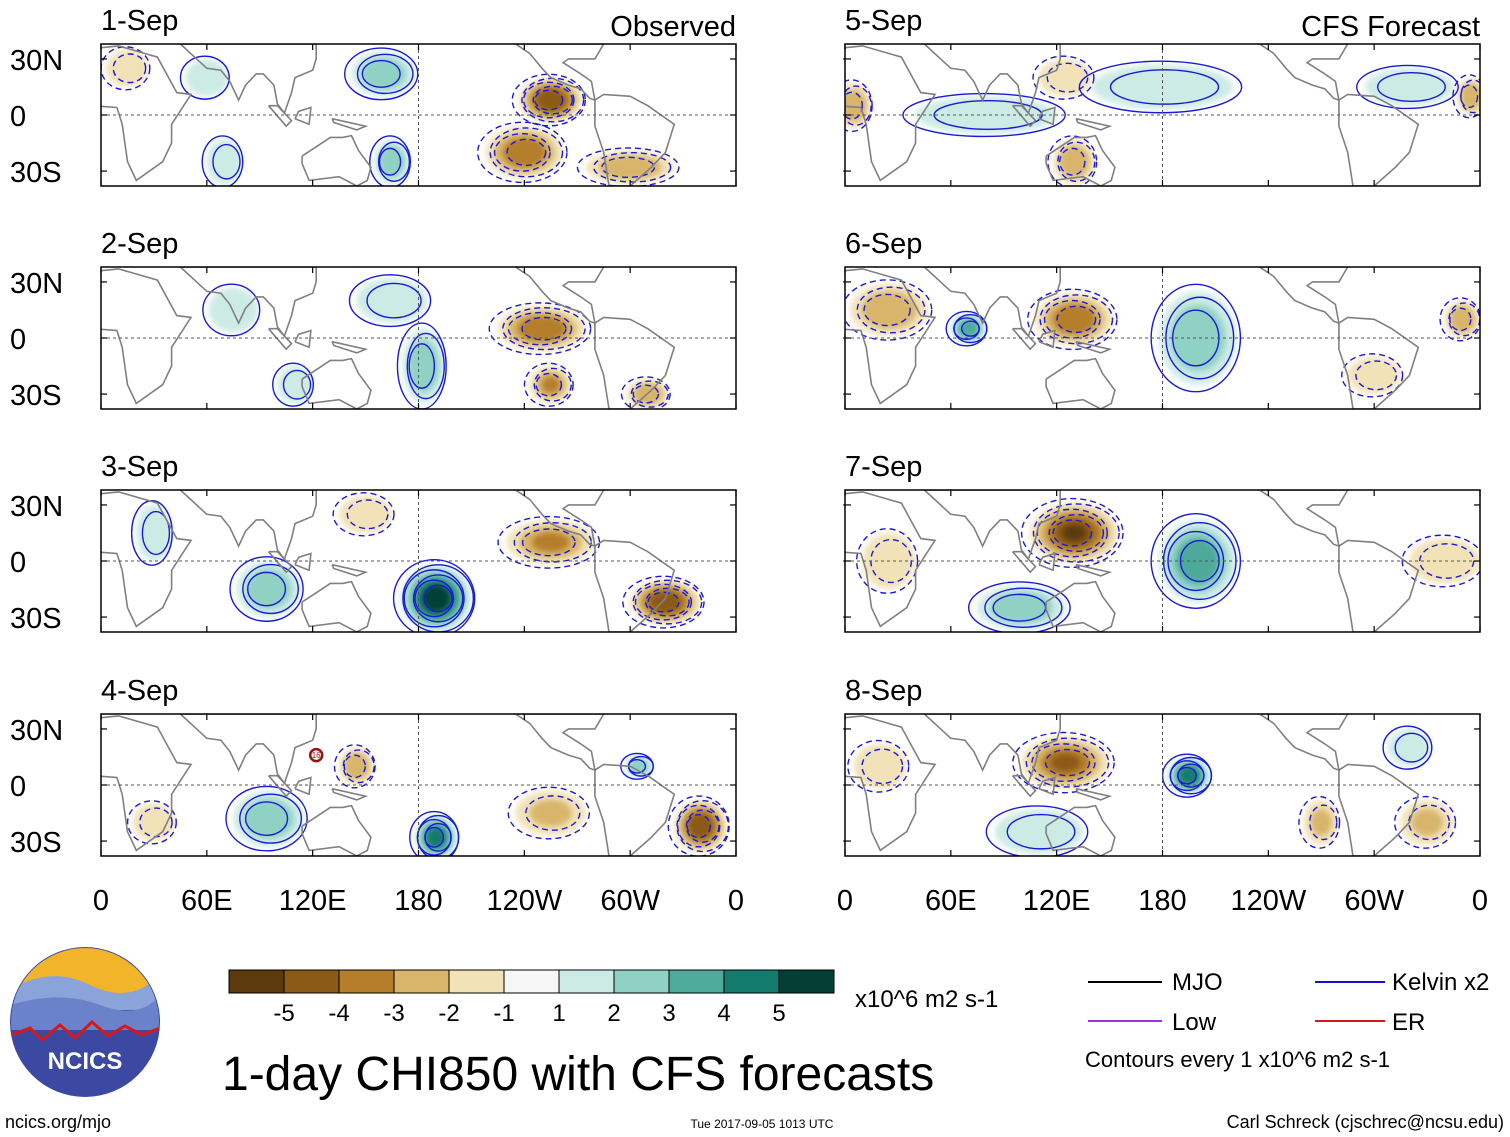  What do you see at coordinates (18, 787) in the screenshot?
I see `lat-tick-label: 0` at bounding box center [18, 787].